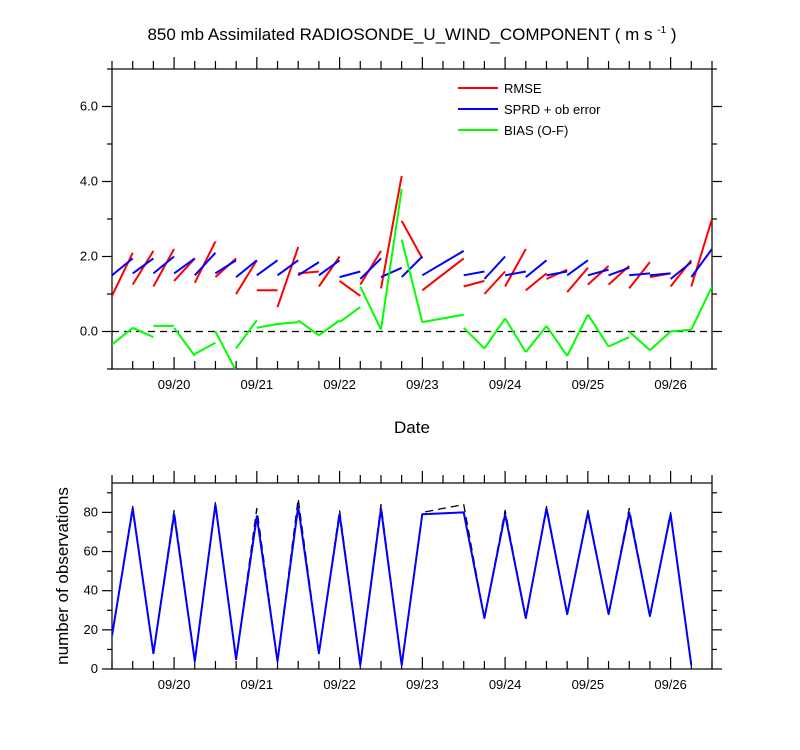  Describe the element at coordinates (552, 109) in the screenshot. I see `legend-label: SPRD + ob error` at that location.